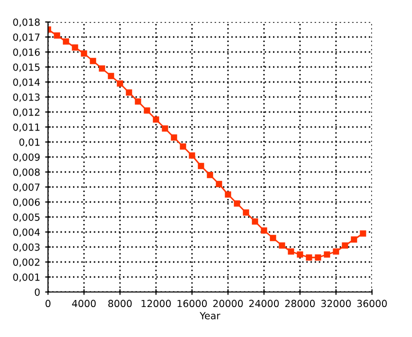  Describe the element at coordinates (210, 316) in the screenshot. I see `x-axis-title: Year` at that location.